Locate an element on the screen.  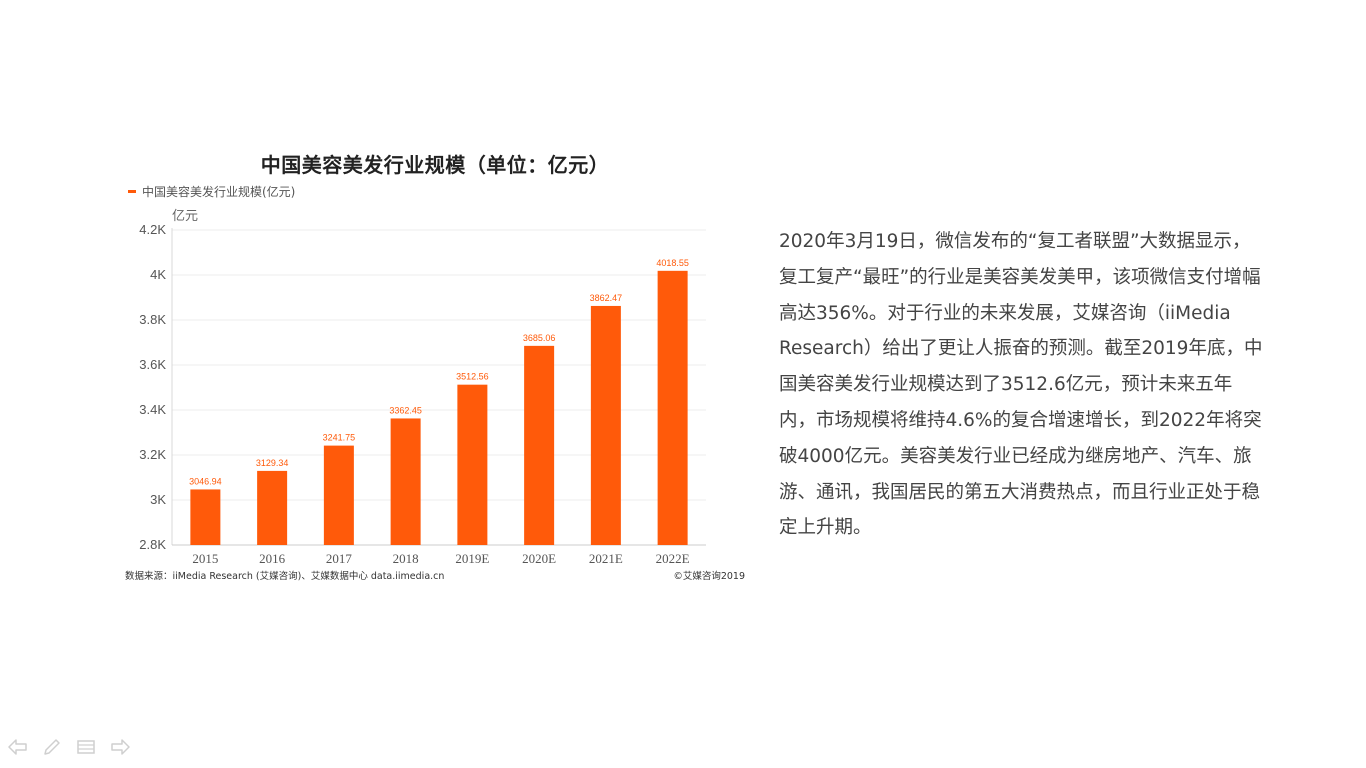
pen-icon is located at coordinates (52, 747).